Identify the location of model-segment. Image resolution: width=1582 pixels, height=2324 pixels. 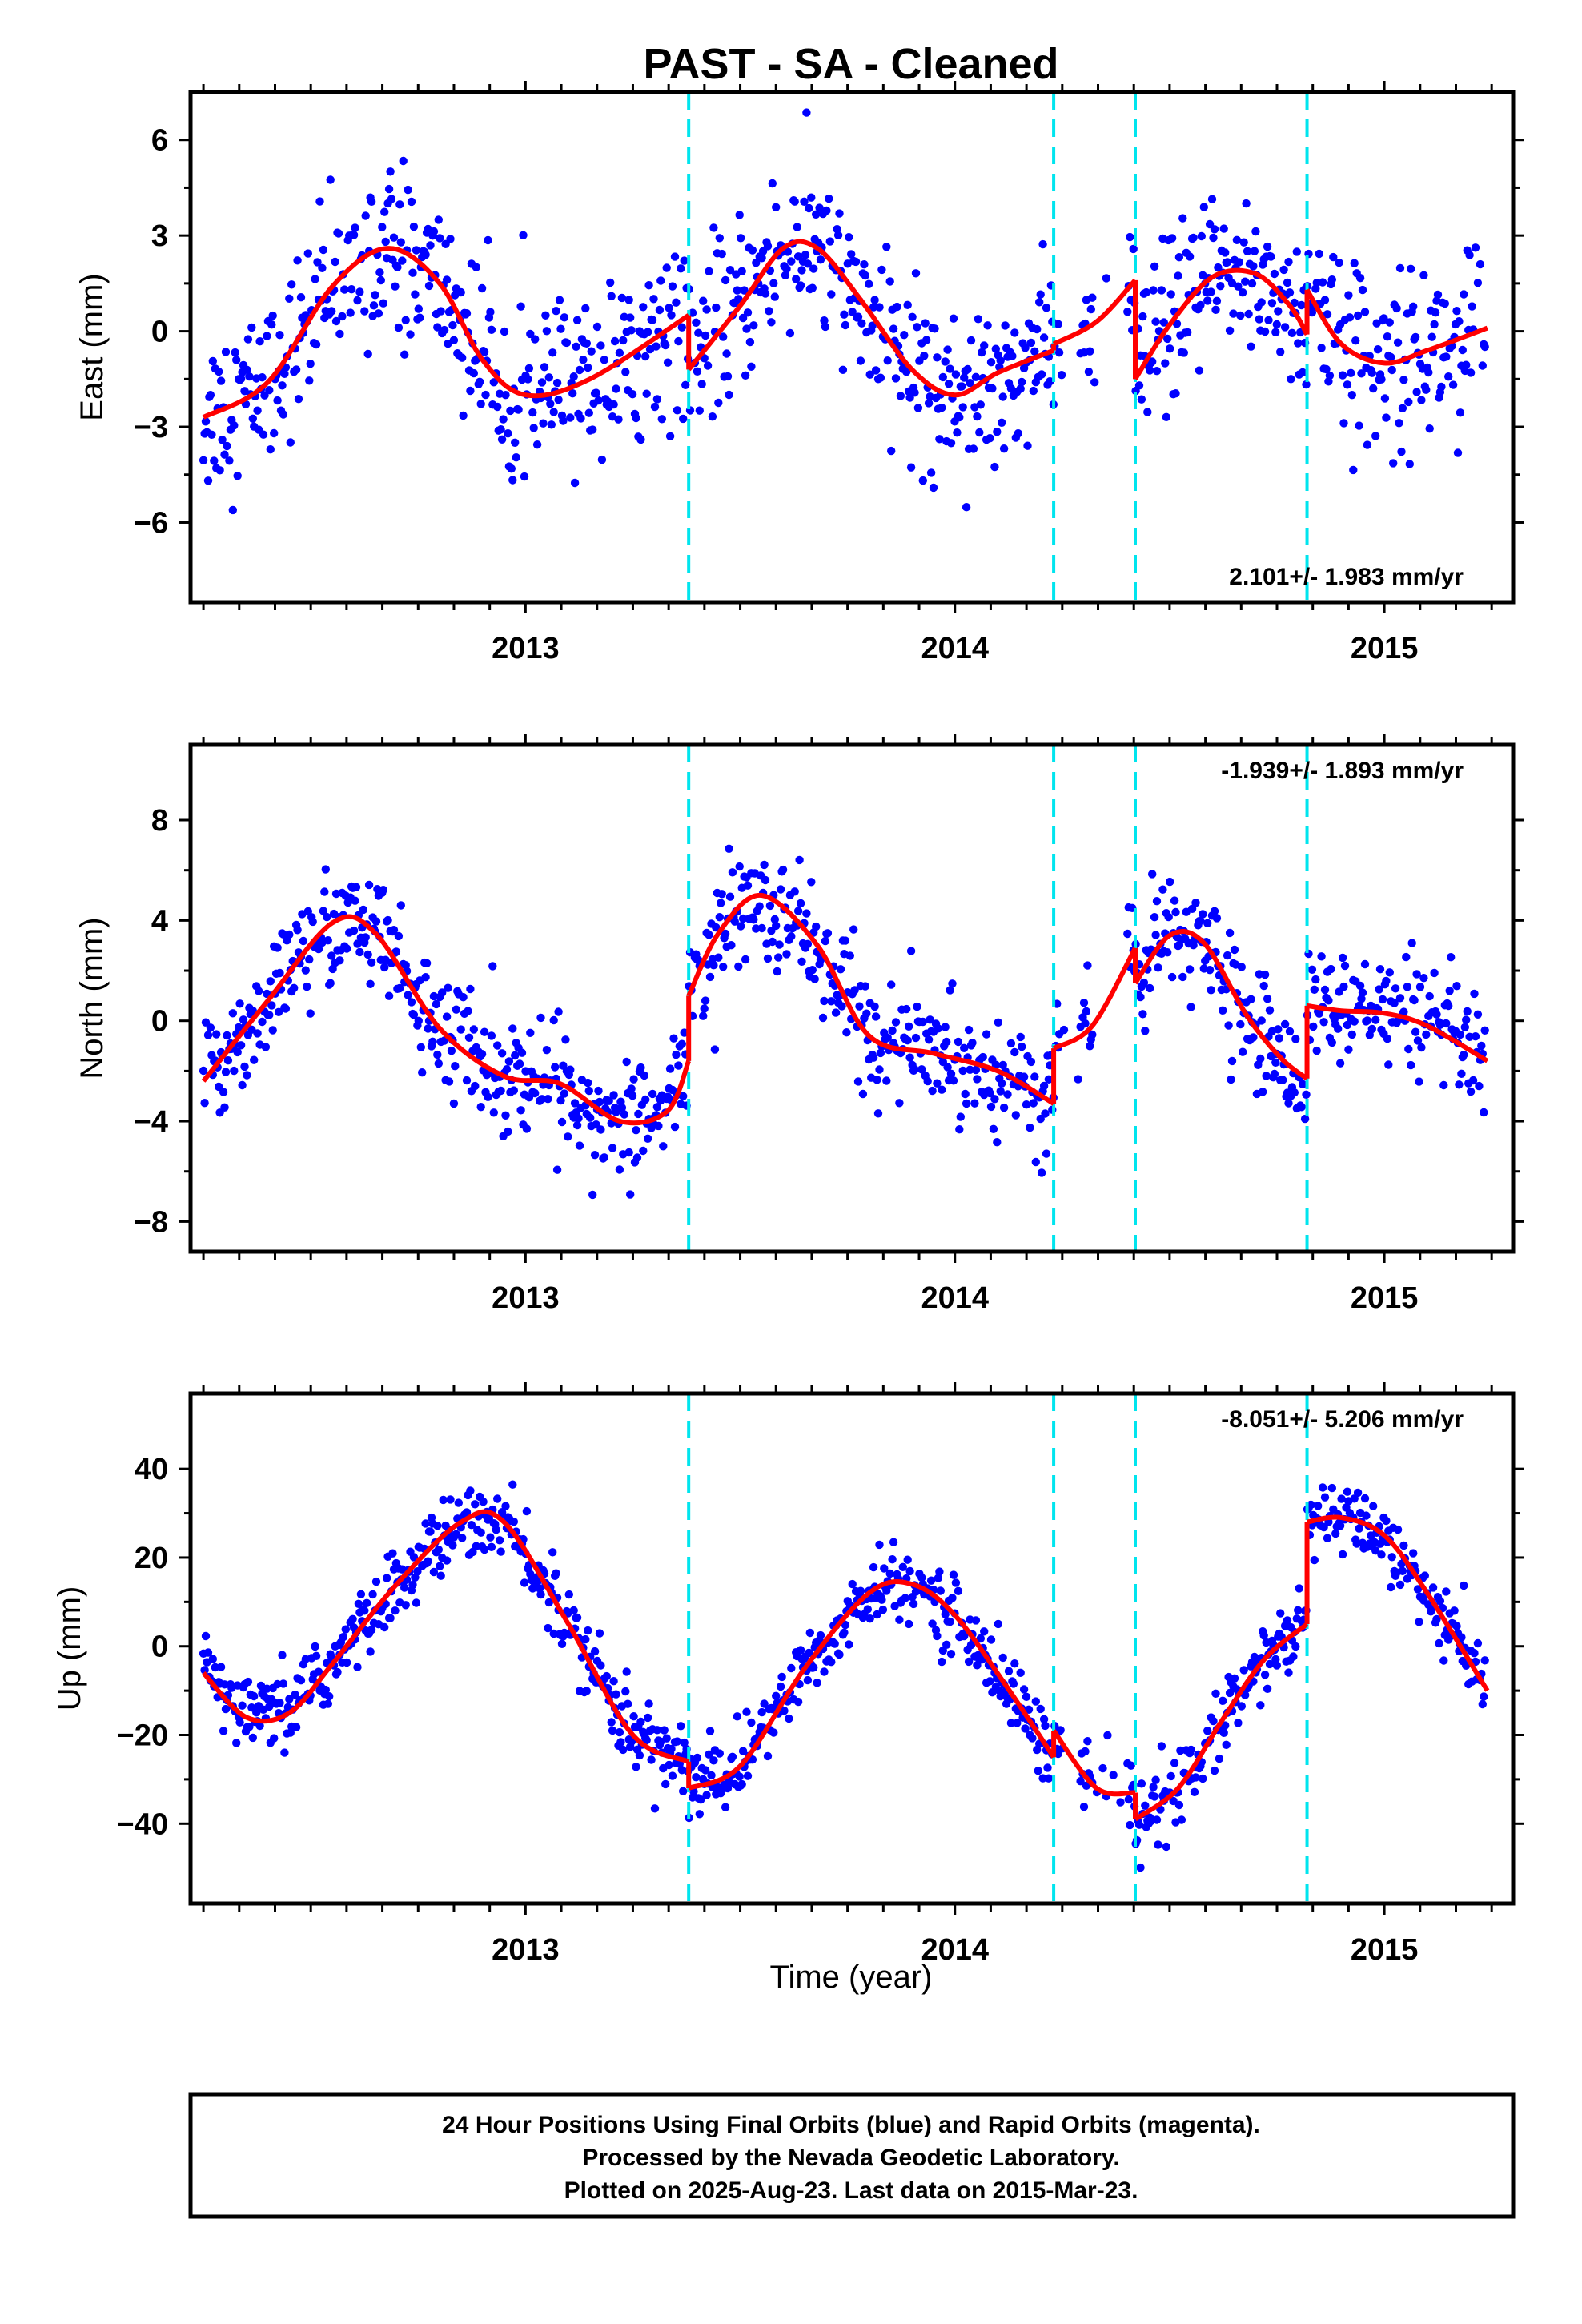
(446, 333).